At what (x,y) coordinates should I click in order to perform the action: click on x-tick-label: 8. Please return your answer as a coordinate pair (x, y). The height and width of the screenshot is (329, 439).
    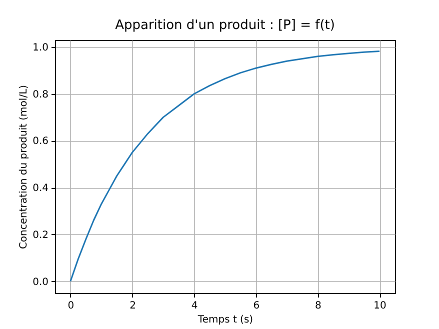
    Looking at the image, I should click on (318, 306).